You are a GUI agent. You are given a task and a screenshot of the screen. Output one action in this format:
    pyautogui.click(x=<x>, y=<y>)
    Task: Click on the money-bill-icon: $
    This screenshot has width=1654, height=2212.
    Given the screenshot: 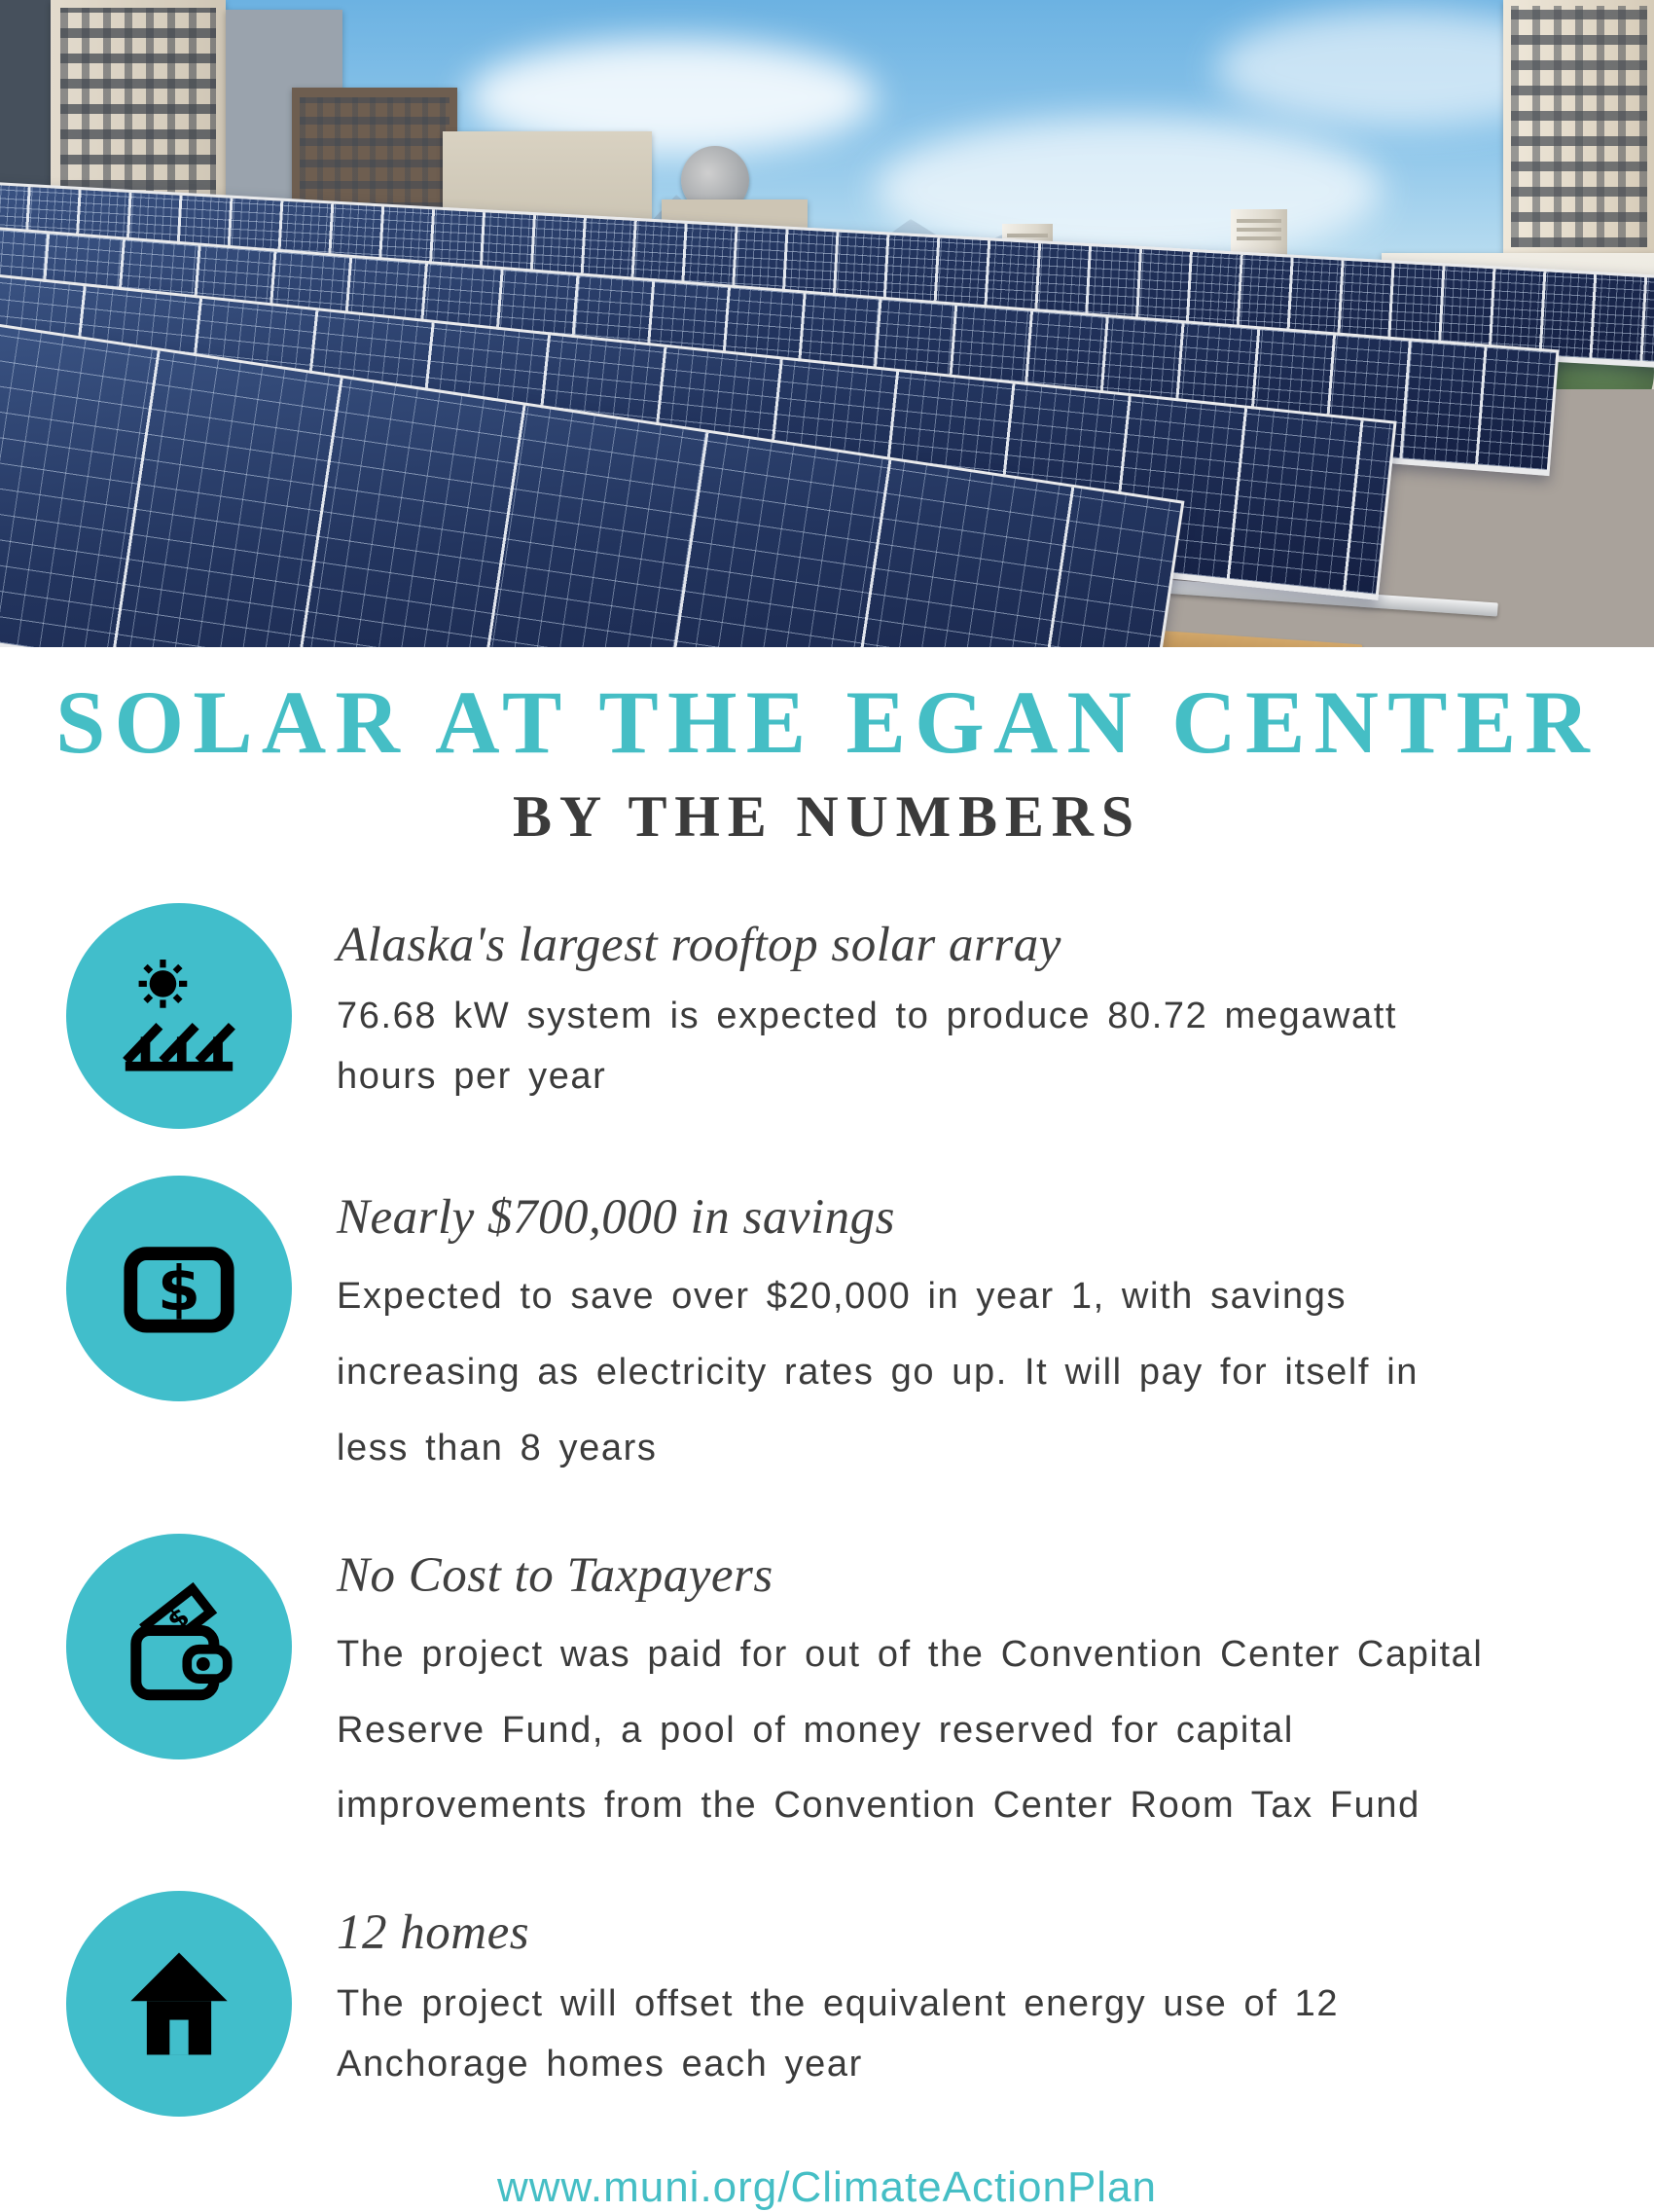 What is the action you would take?
    pyautogui.click(x=179, y=1290)
    